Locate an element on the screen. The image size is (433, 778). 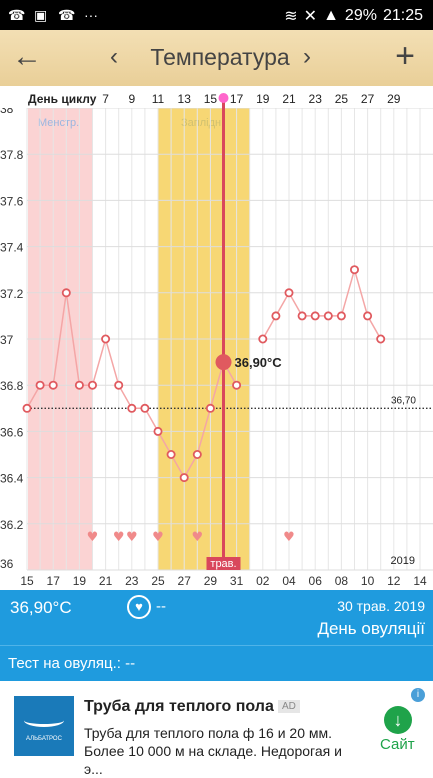
coverline-label: 36,70 is located at coordinates (403, 400).